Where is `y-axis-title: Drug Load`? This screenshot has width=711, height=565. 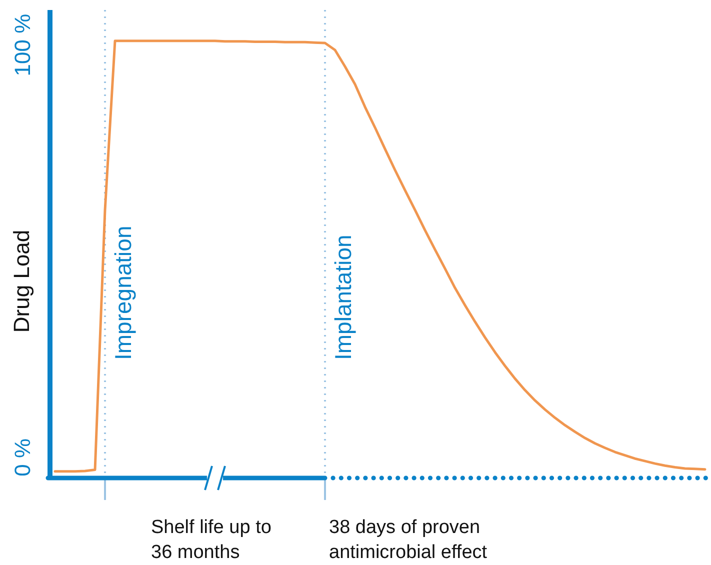
y-axis-title: Drug Load is located at coordinates (21, 281).